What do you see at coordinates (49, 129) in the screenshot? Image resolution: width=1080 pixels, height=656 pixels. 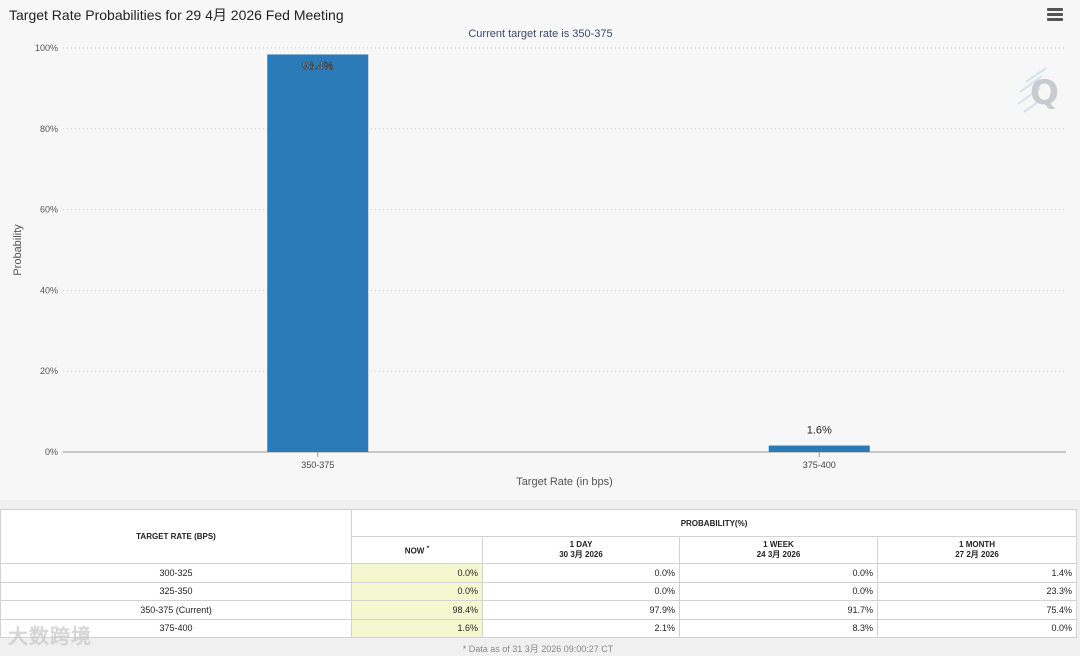 I see `y-tick-label: 80%` at bounding box center [49, 129].